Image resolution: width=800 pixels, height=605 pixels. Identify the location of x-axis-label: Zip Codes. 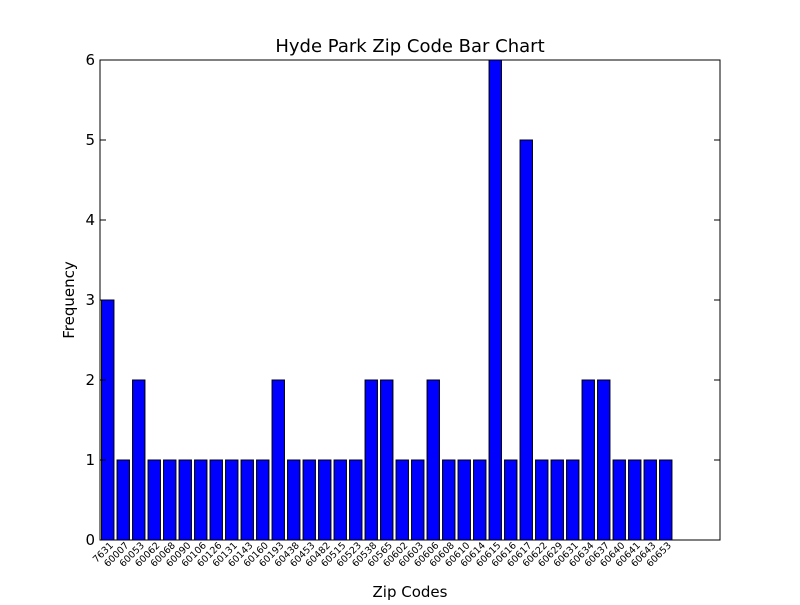
(410, 591).